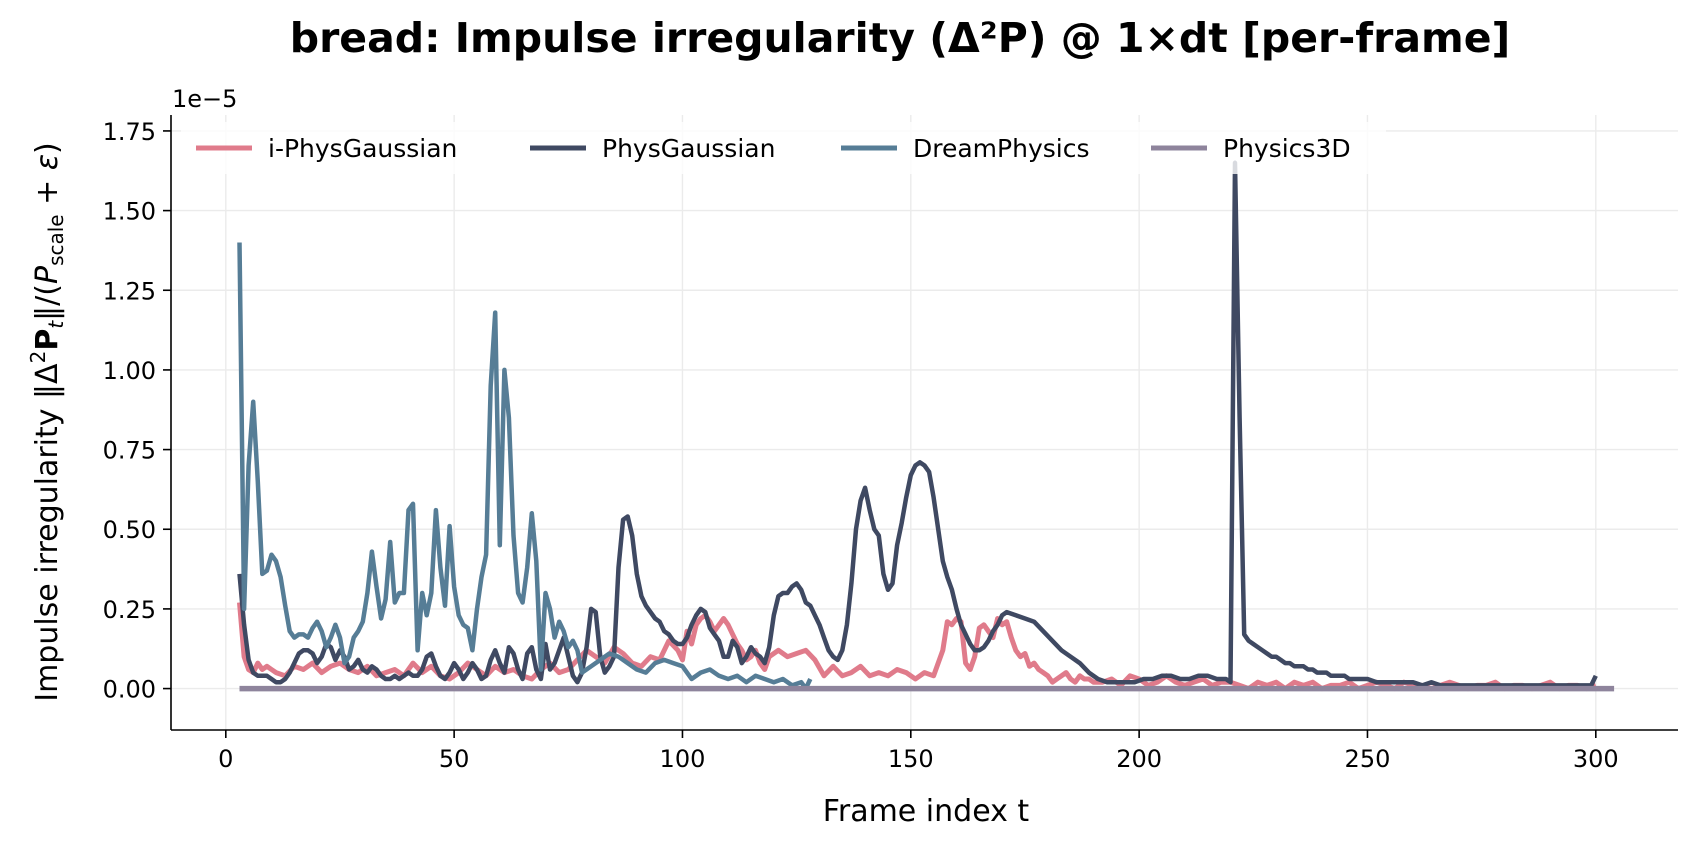 This screenshot has width=1692, height=848. What do you see at coordinates (683, 759) in the screenshot?
I see `x-tick-label: 100` at bounding box center [683, 759].